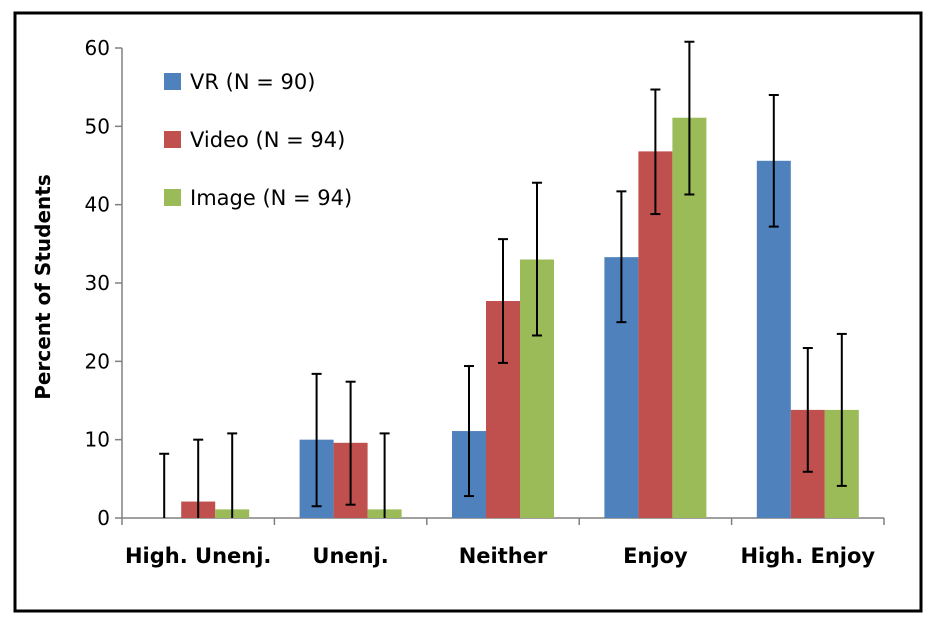 The width and height of the screenshot is (939, 627). Describe the element at coordinates (252, 82) in the screenshot. I see `legend-label: VR (N = 90)` at that location.